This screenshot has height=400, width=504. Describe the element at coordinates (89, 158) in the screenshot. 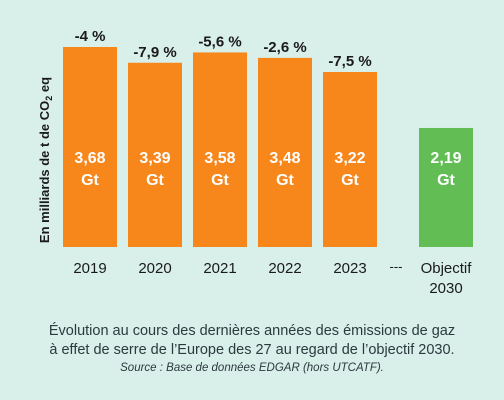

I see `value-label-2019: 3,68` at that location.